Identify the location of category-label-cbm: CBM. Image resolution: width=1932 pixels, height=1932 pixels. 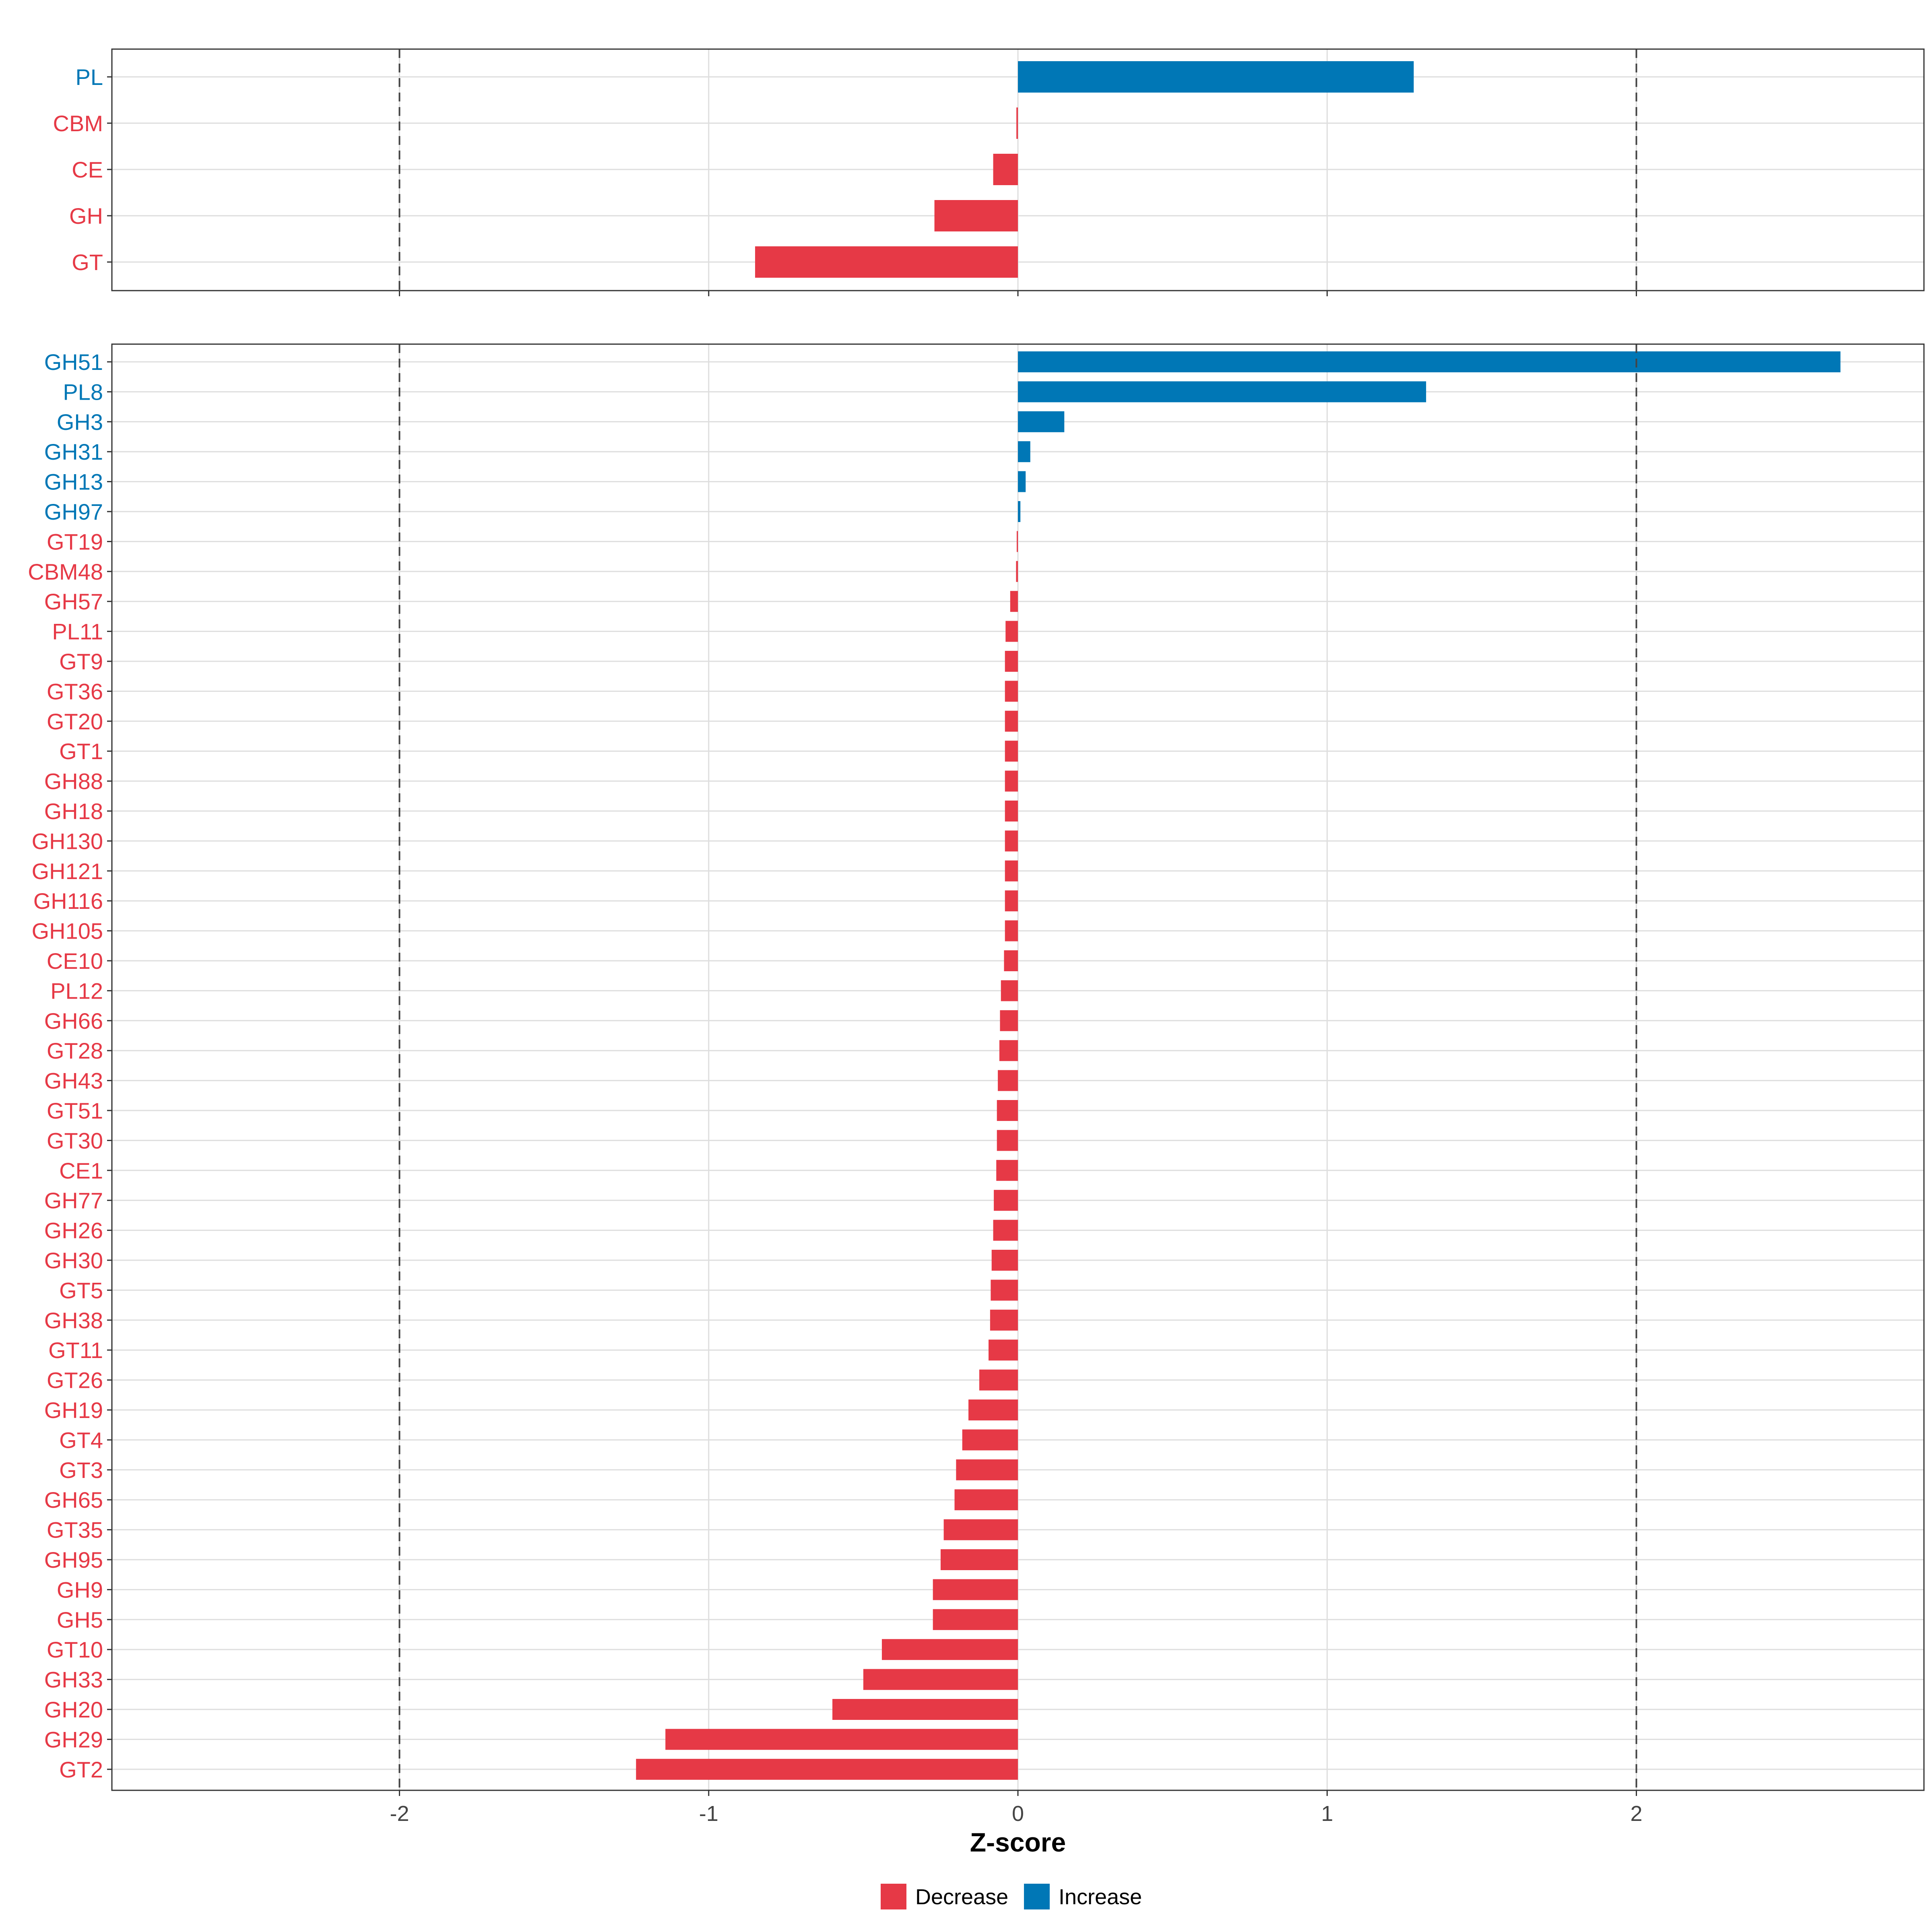
(78, 123).